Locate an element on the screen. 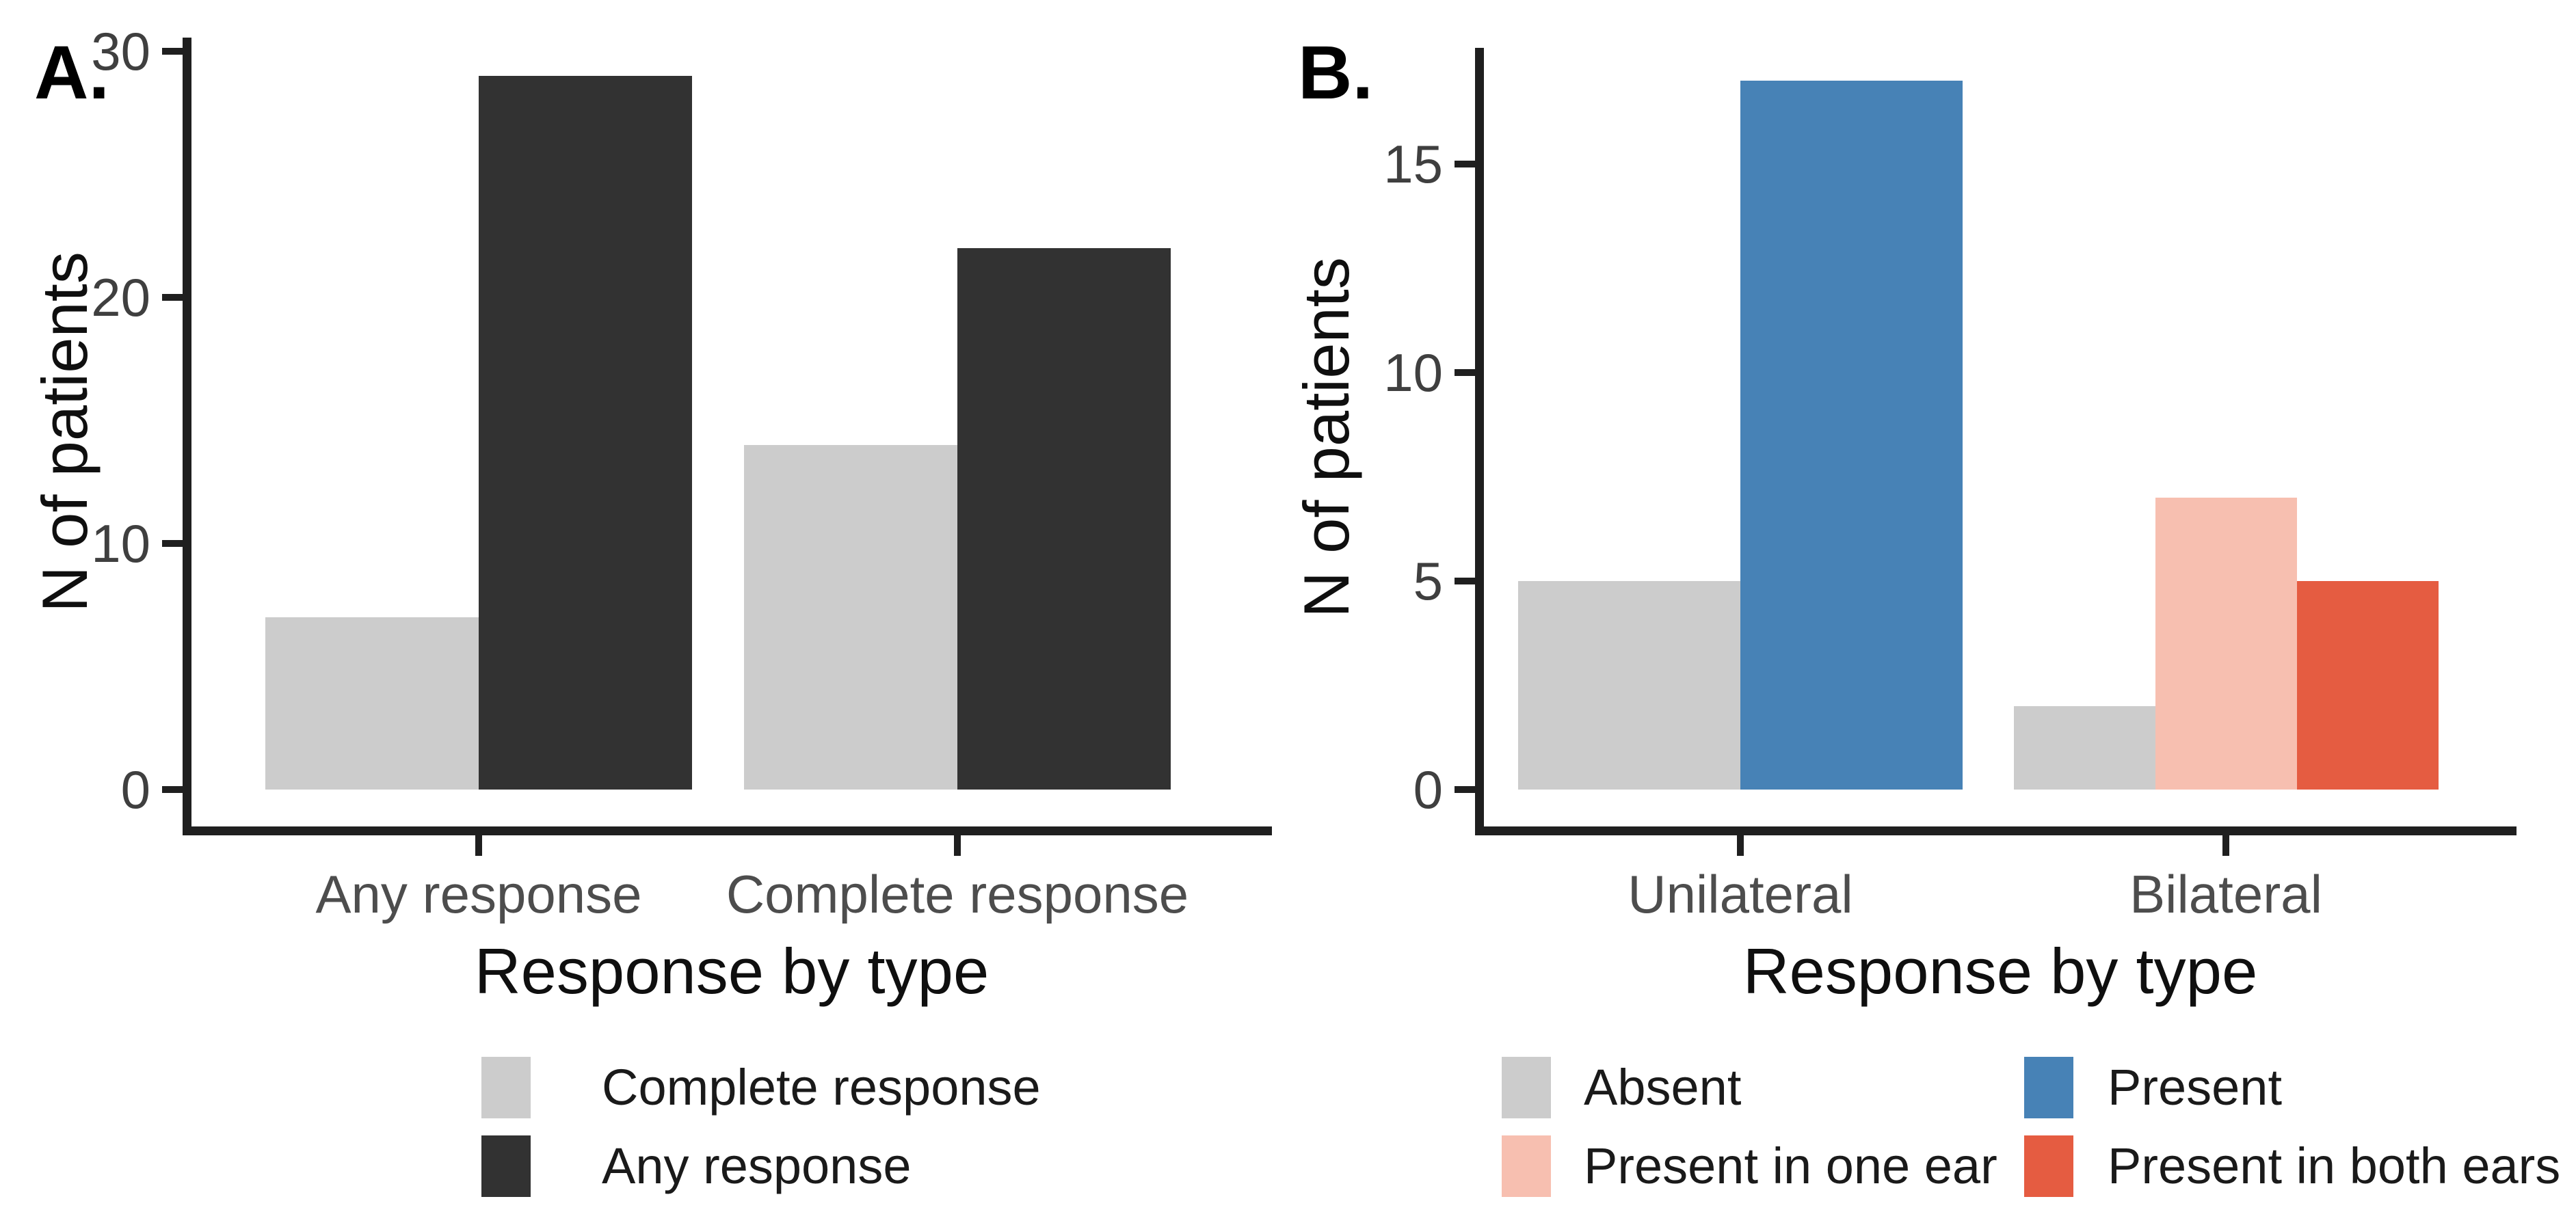 The image size is (2576, 1212). legend-swatch-present-in-both-ears is located at coordinates (2048, 1166).